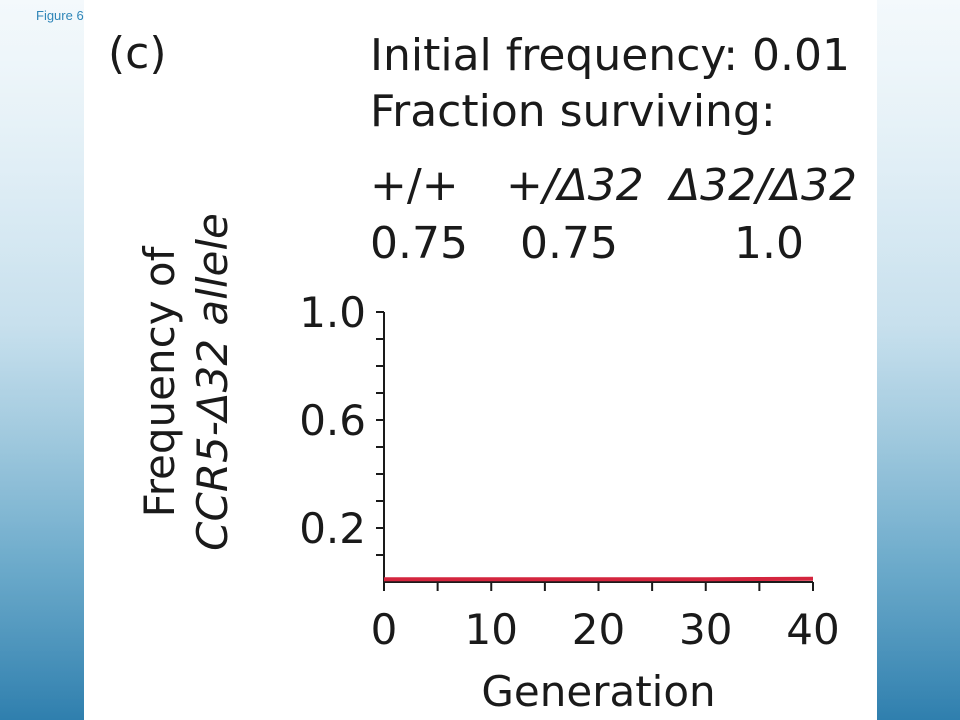  What do you see at coordinates (332, 528) in the screenshot?
I see `y-tick-label: 0.2` at bounding box center [332, 528].